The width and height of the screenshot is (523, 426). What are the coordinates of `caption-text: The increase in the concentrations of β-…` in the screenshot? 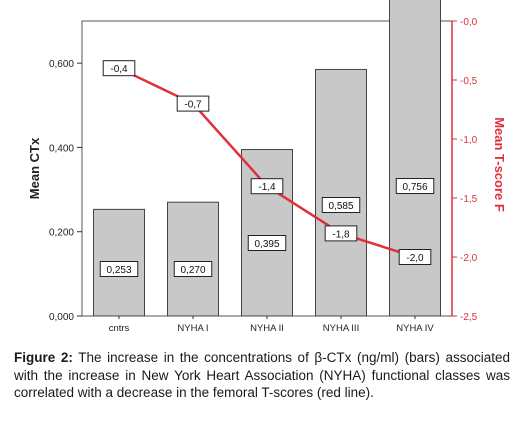 It's located at (262, 375).